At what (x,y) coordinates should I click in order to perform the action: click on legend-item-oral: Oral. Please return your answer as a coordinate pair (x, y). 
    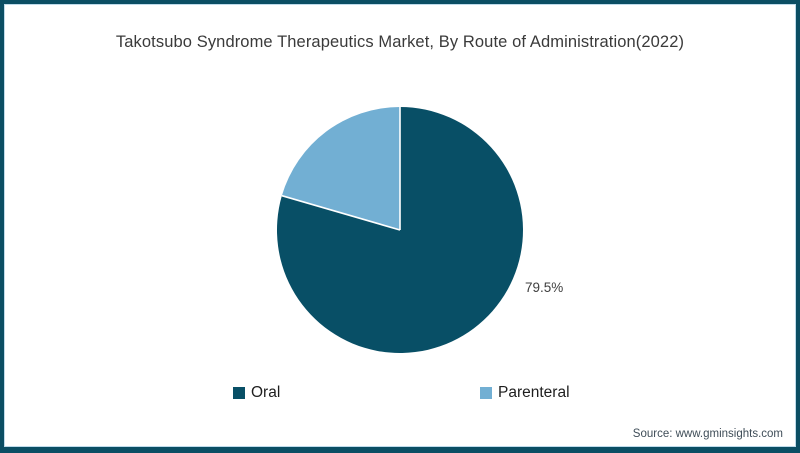
    Looking at the image, I should click on (256, 392).